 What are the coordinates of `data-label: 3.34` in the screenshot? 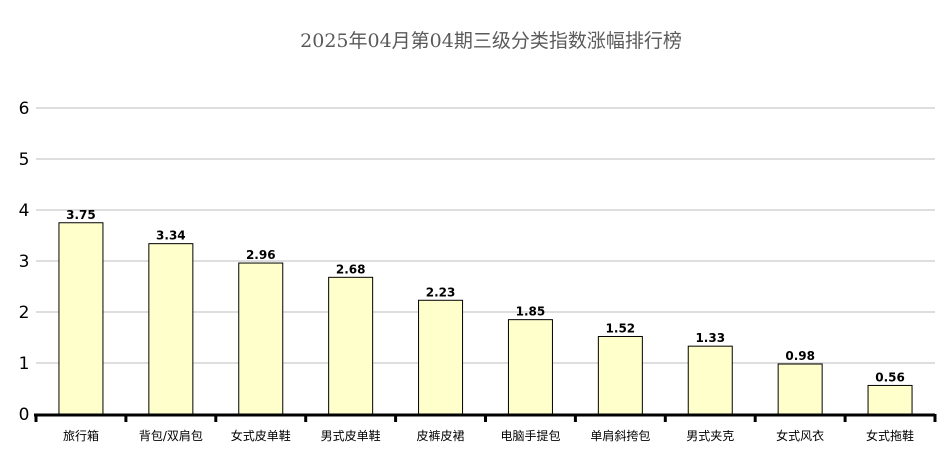 It's located at (171, 236).